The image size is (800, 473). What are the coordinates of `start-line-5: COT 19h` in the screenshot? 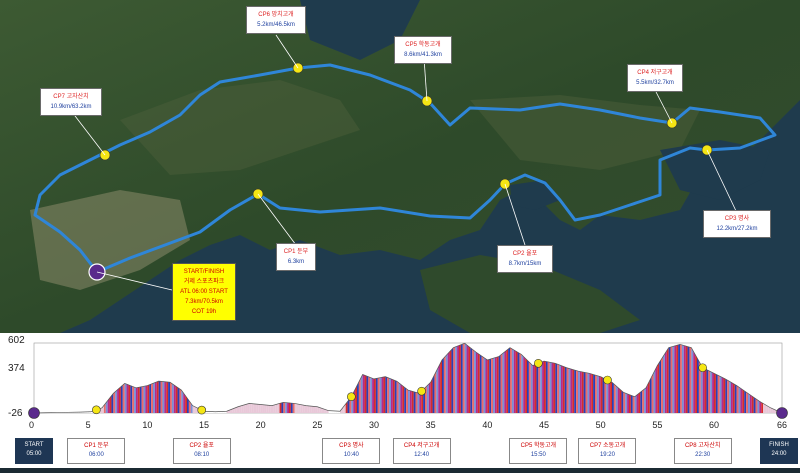 It's located at (204, 312).